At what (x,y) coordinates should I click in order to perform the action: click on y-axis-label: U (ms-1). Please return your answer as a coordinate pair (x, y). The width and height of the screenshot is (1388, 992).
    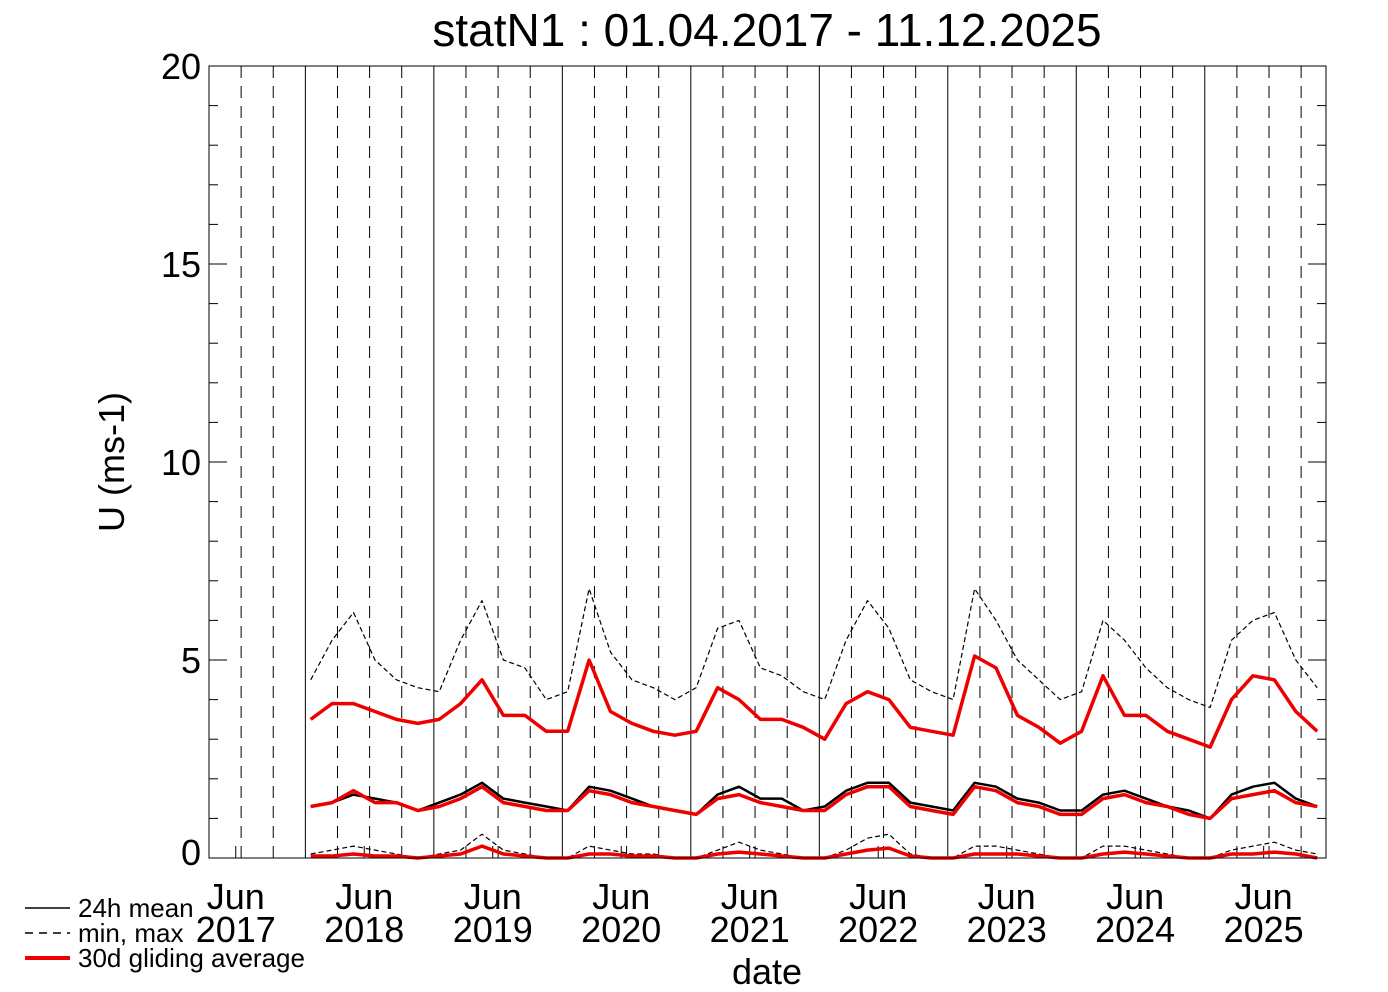
    Looking at the image, I should click on (111, 462).